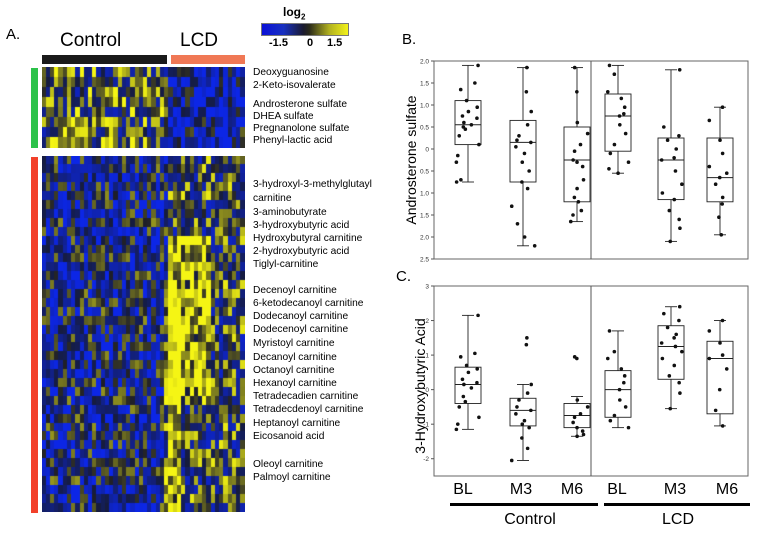  What do you see at coordinates (295, 357) in the screenshot?
I see `metabolite-label: Decanoyl carnitine` at bounding box center [295, 357].